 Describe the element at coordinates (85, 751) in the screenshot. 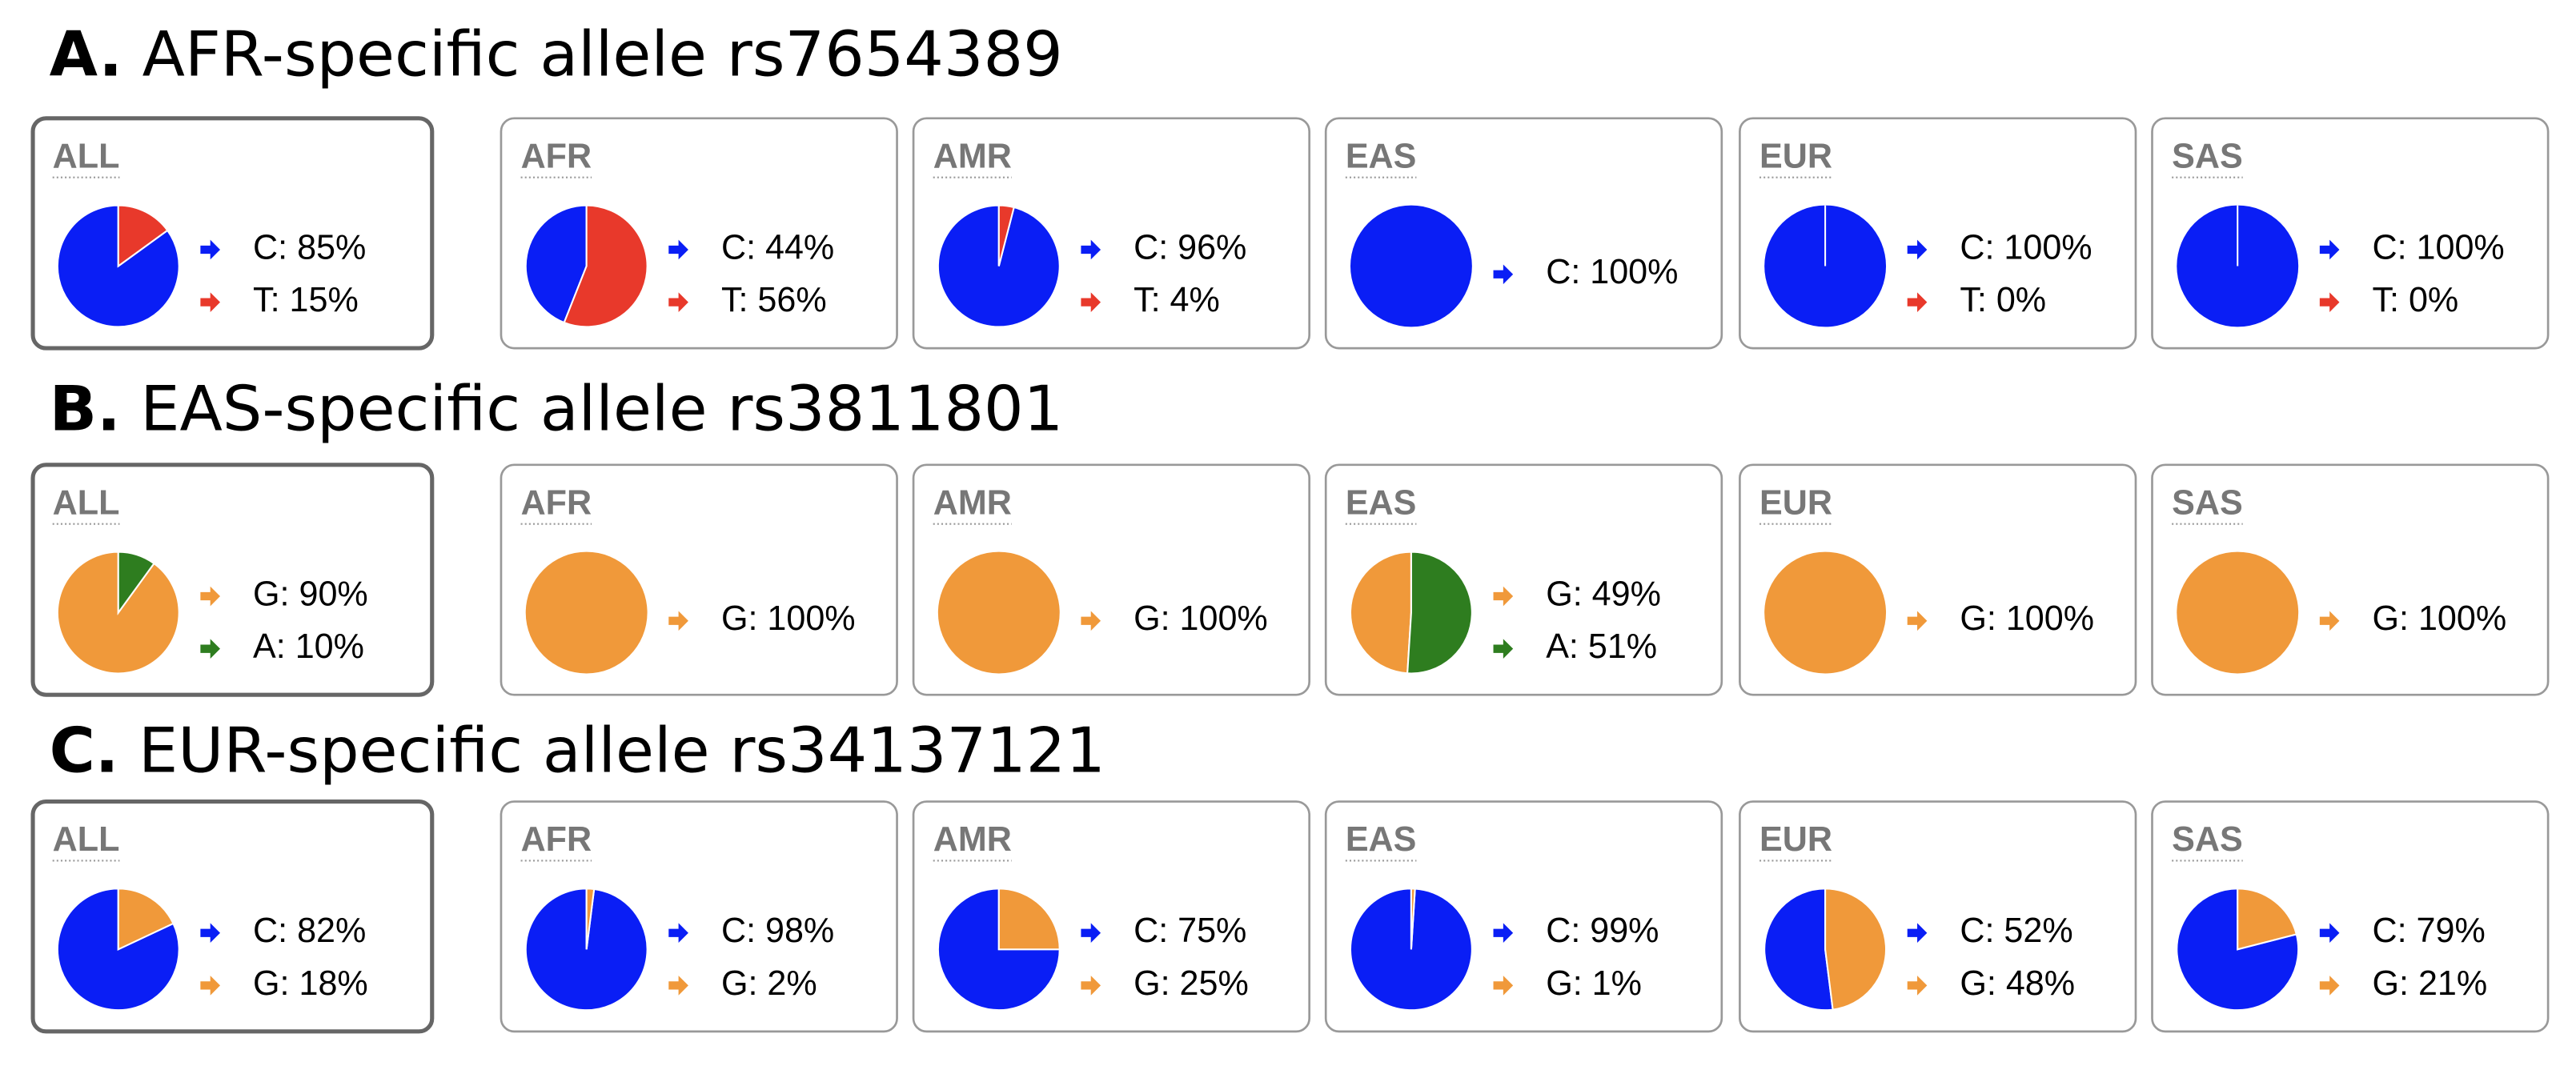

I see `panel-letter: C.` at that location.